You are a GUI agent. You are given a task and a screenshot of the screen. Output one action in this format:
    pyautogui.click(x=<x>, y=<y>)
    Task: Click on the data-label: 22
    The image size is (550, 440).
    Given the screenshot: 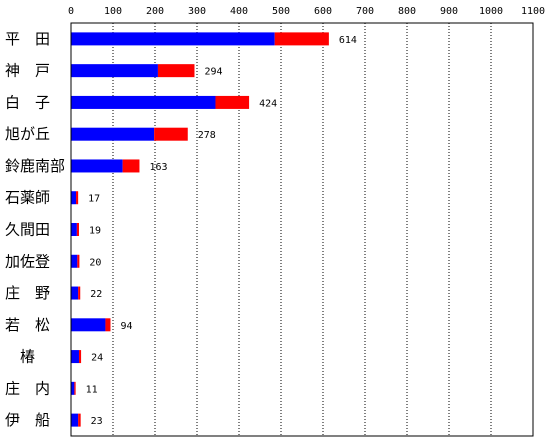 What is the action you would take?
    pyautogui.click(x=96, y=294)
    